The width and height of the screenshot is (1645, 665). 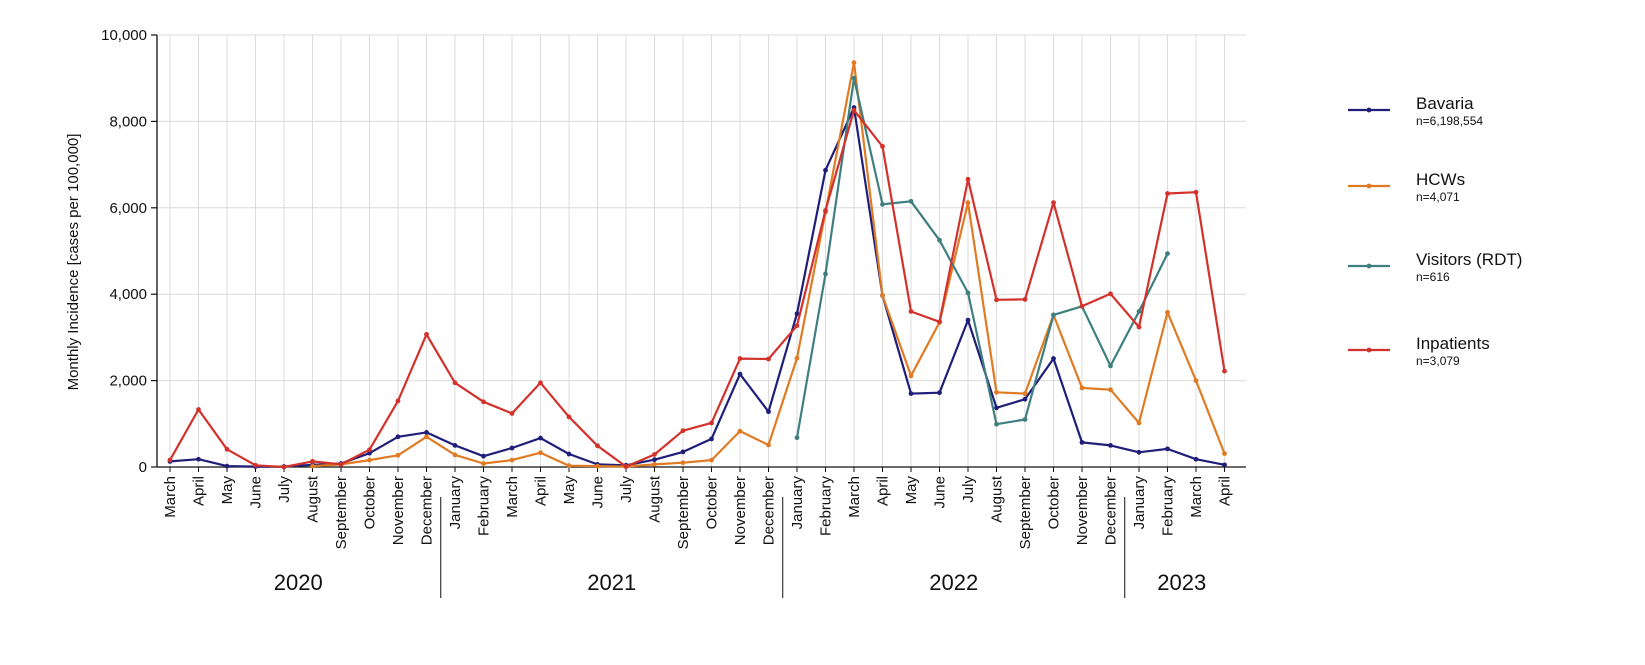 I want to click on y-tick-label: 10,000, so click(x=124, y=35).